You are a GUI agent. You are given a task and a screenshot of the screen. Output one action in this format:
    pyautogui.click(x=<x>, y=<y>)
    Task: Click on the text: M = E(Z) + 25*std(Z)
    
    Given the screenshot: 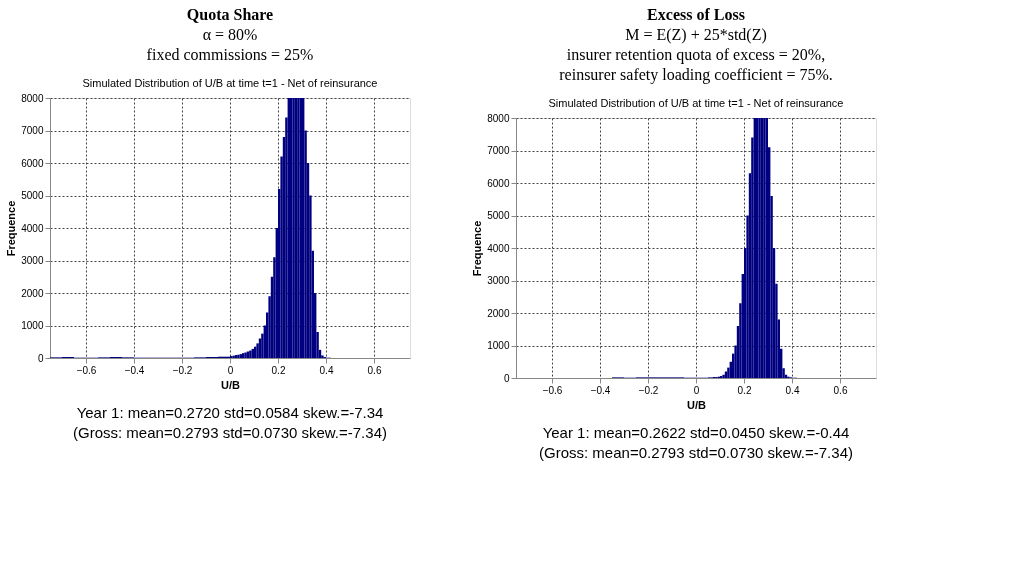 What is the action you would take?
    pyautogui.click(x=696, y=35)
    